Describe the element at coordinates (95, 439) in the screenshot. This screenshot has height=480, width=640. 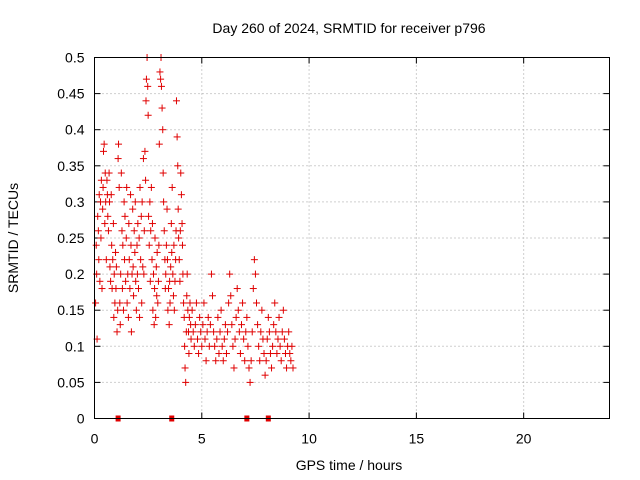
I see `x-tick-label: 0` at that location.